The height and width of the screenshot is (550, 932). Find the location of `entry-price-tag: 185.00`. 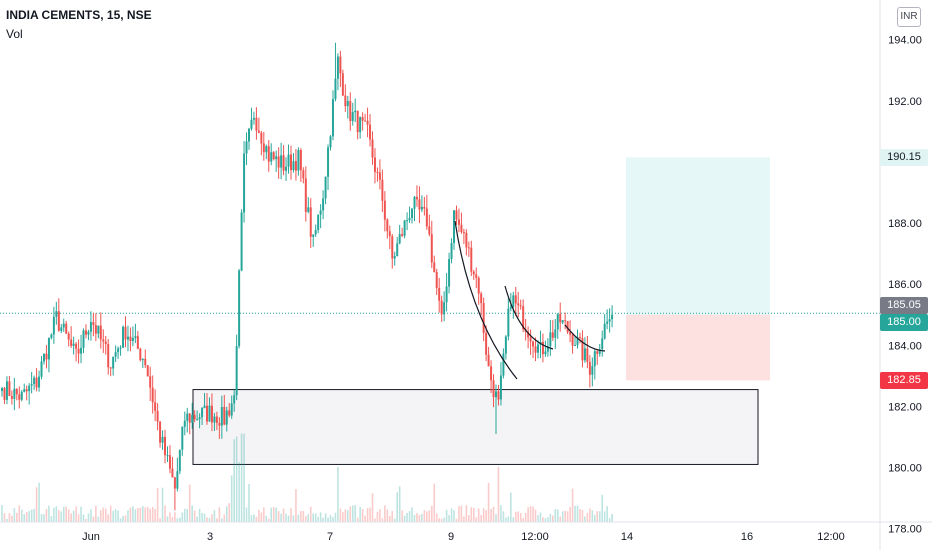

entry-price-tag: 185.00 is located at coordinates (904, 323).